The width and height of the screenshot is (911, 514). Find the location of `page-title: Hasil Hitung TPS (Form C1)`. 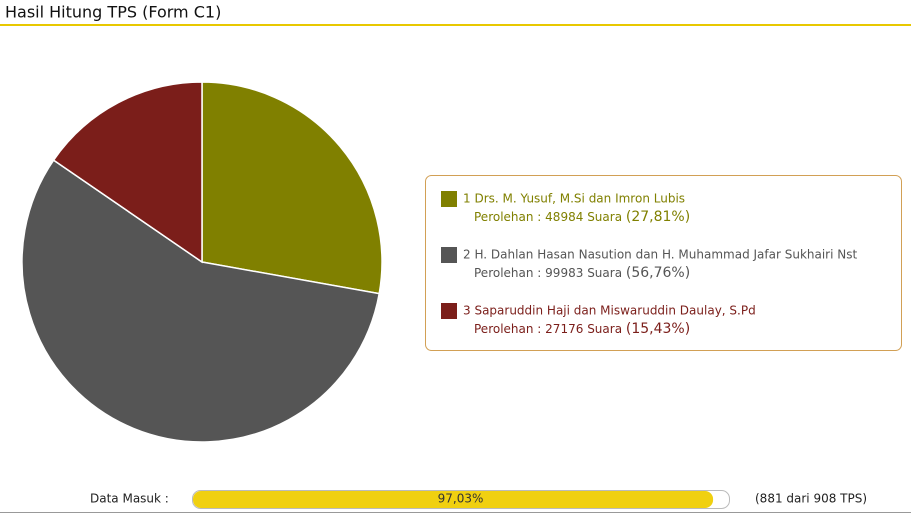

page-title: Hasil Hitung TPS (Form C1) is located at coordinates (113, 12).